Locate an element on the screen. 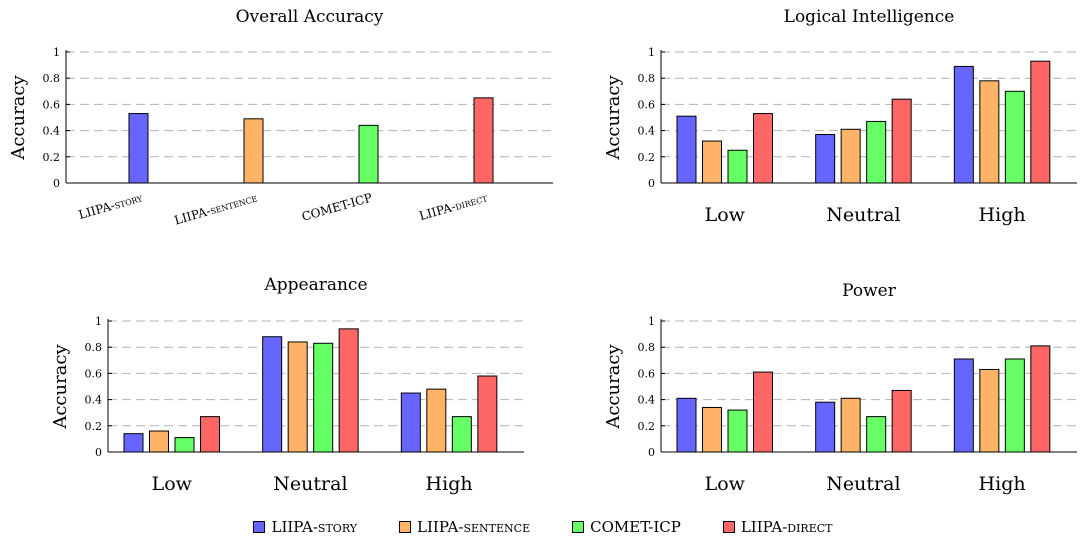 The image size is (1086, 541). legend-item-liipa-sentence: LIIPA-sentence is located at coordinates (464, 527).